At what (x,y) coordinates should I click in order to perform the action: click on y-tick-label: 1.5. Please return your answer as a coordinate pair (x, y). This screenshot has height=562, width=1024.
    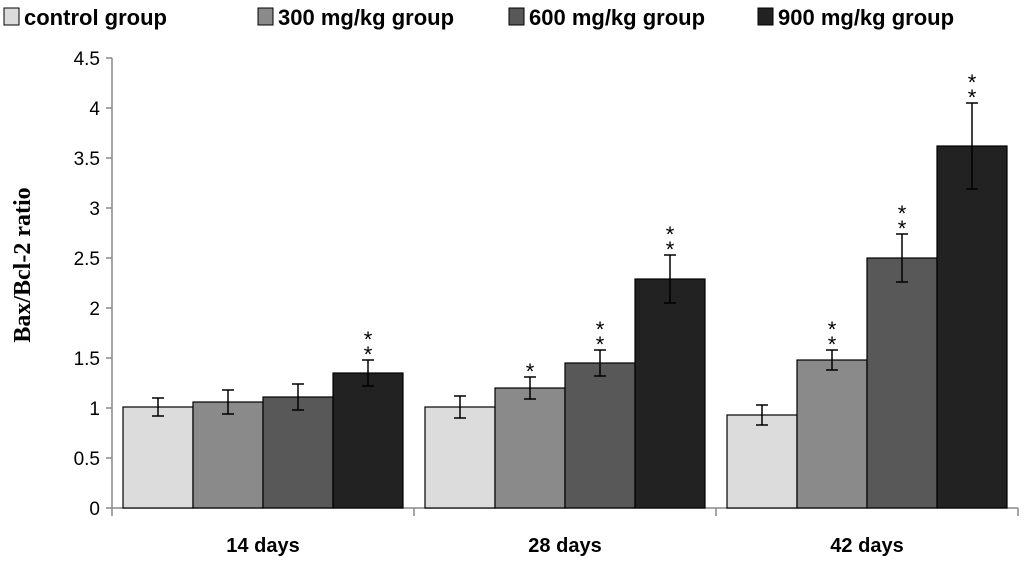
    Looking at the image, I should click on (87, 359).